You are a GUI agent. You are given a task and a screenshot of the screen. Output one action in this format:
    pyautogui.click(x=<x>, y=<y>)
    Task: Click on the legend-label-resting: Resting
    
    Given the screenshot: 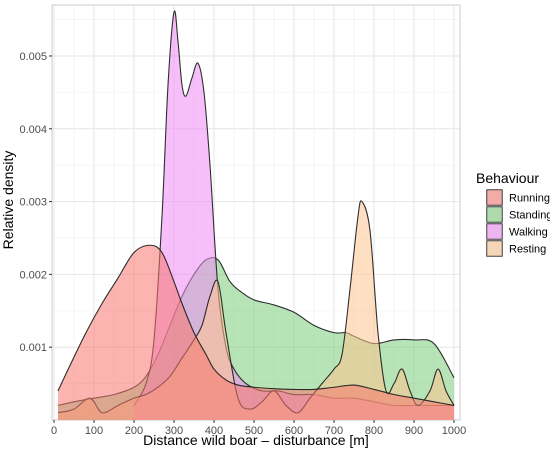 What is the action you would take?
    pyautogui.click(x=527, y=250)
    